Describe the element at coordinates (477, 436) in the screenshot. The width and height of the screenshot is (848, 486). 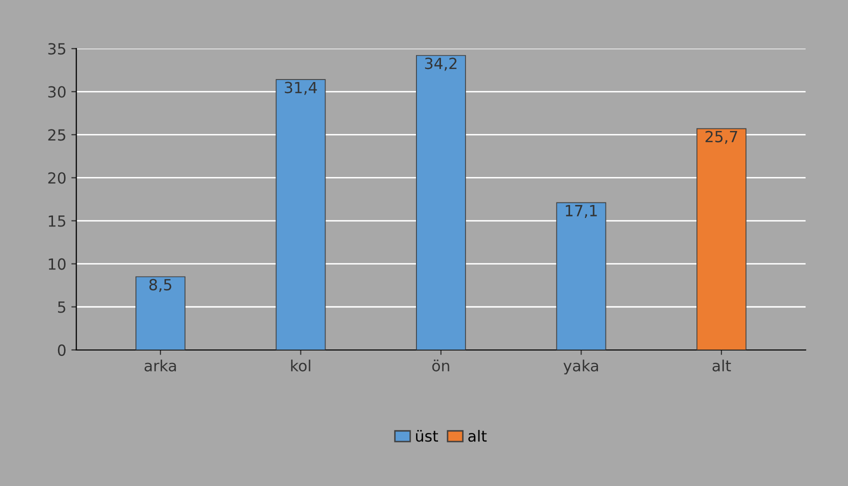
I see `legend-label: alt` at that location.